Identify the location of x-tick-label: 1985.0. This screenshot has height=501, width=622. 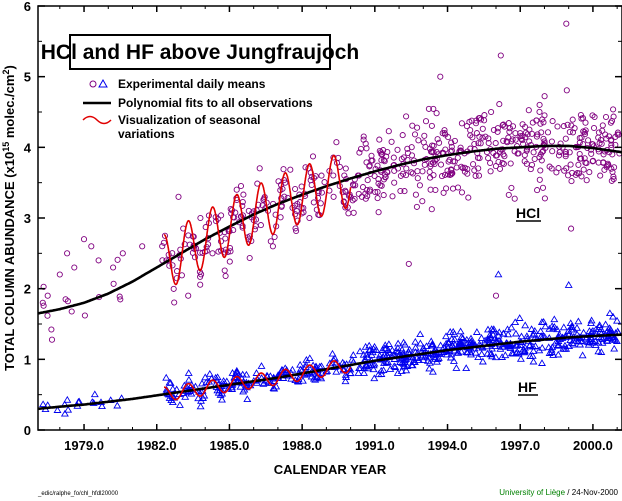
(230, 445).